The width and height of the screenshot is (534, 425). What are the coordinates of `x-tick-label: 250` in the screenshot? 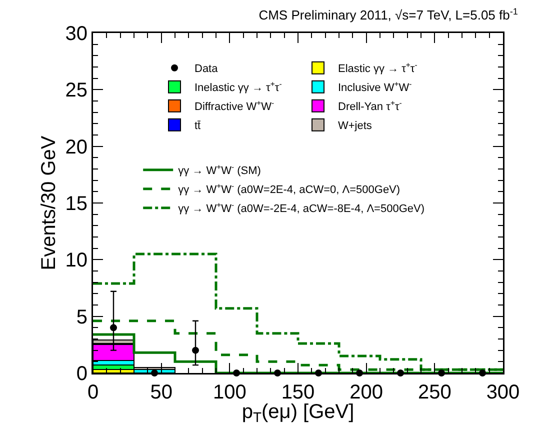 It's located at (435, 393).